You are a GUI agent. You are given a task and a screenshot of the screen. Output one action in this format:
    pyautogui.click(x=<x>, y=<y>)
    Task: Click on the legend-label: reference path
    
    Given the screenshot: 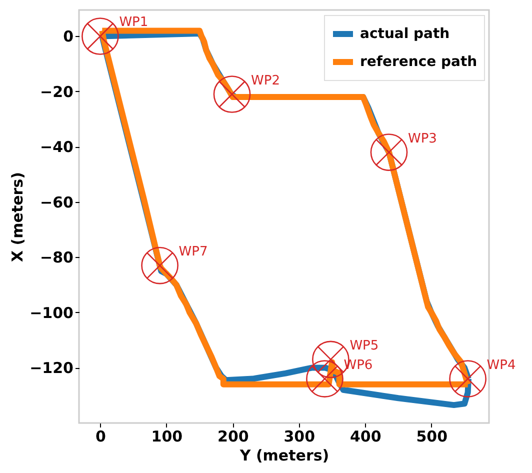 What is the action you would take?
    pyautogui.click(x=419, y=62)
    